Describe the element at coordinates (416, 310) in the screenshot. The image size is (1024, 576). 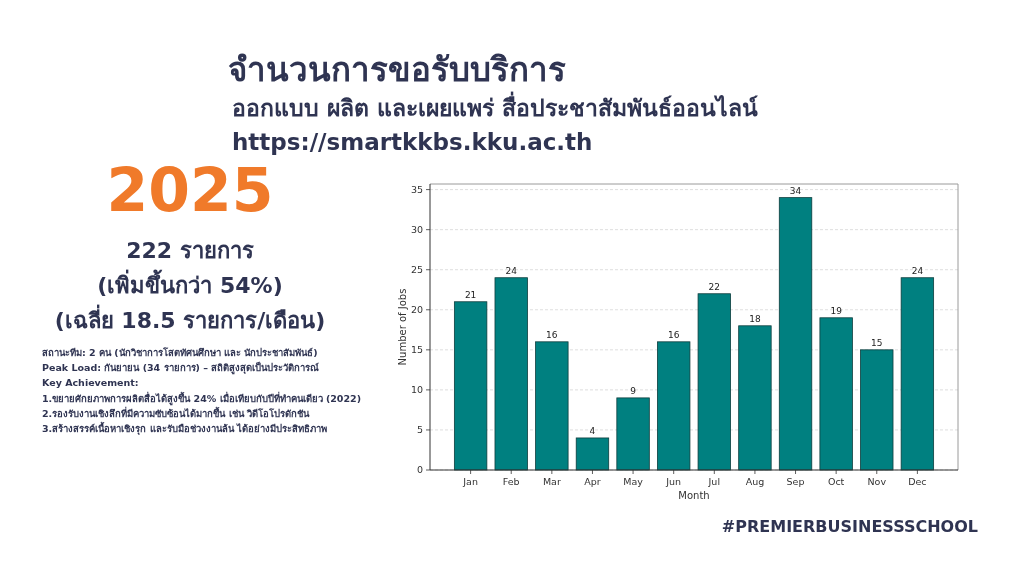
I see `y-tick-label: 20` at that location.